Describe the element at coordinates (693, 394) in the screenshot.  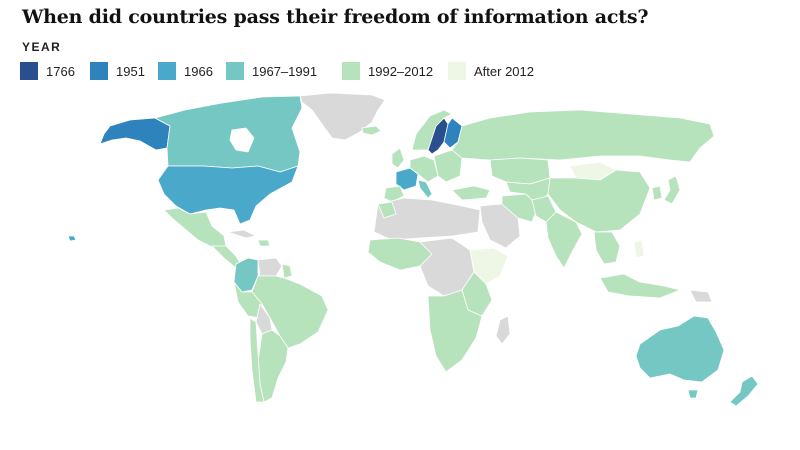
I see `region-tasmania` at that location.